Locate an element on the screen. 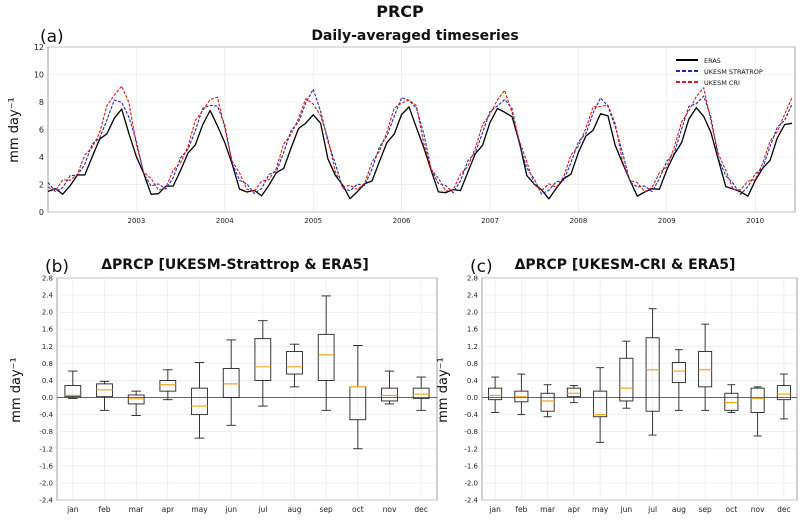 Image resolution: width=800 pixels, height=520 pixels. box-jul is located at coordinates (652, 372).